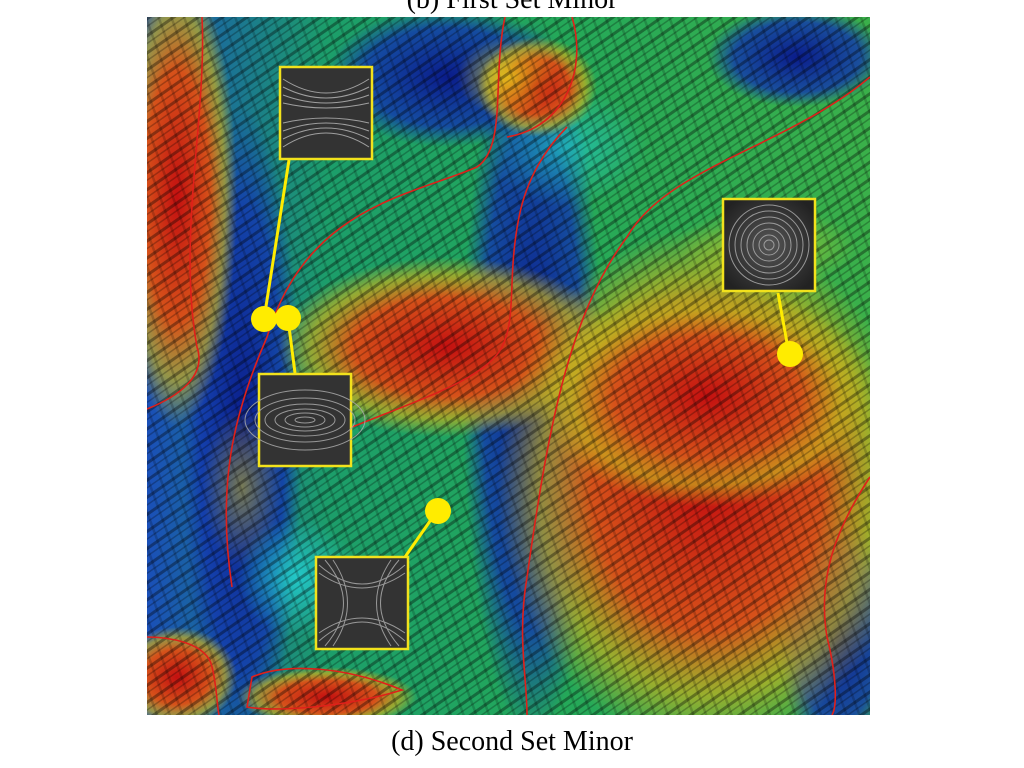 The image size is (1024, 768). I want to click on inset-center-concentric, so click(769, 245).